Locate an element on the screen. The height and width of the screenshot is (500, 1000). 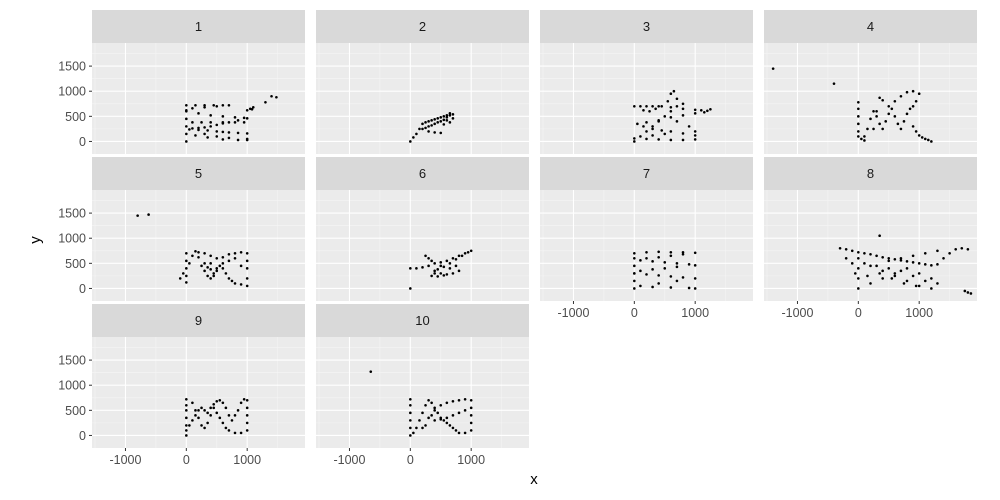
y-tick-label: 0 is located at coordinates (82, 436).